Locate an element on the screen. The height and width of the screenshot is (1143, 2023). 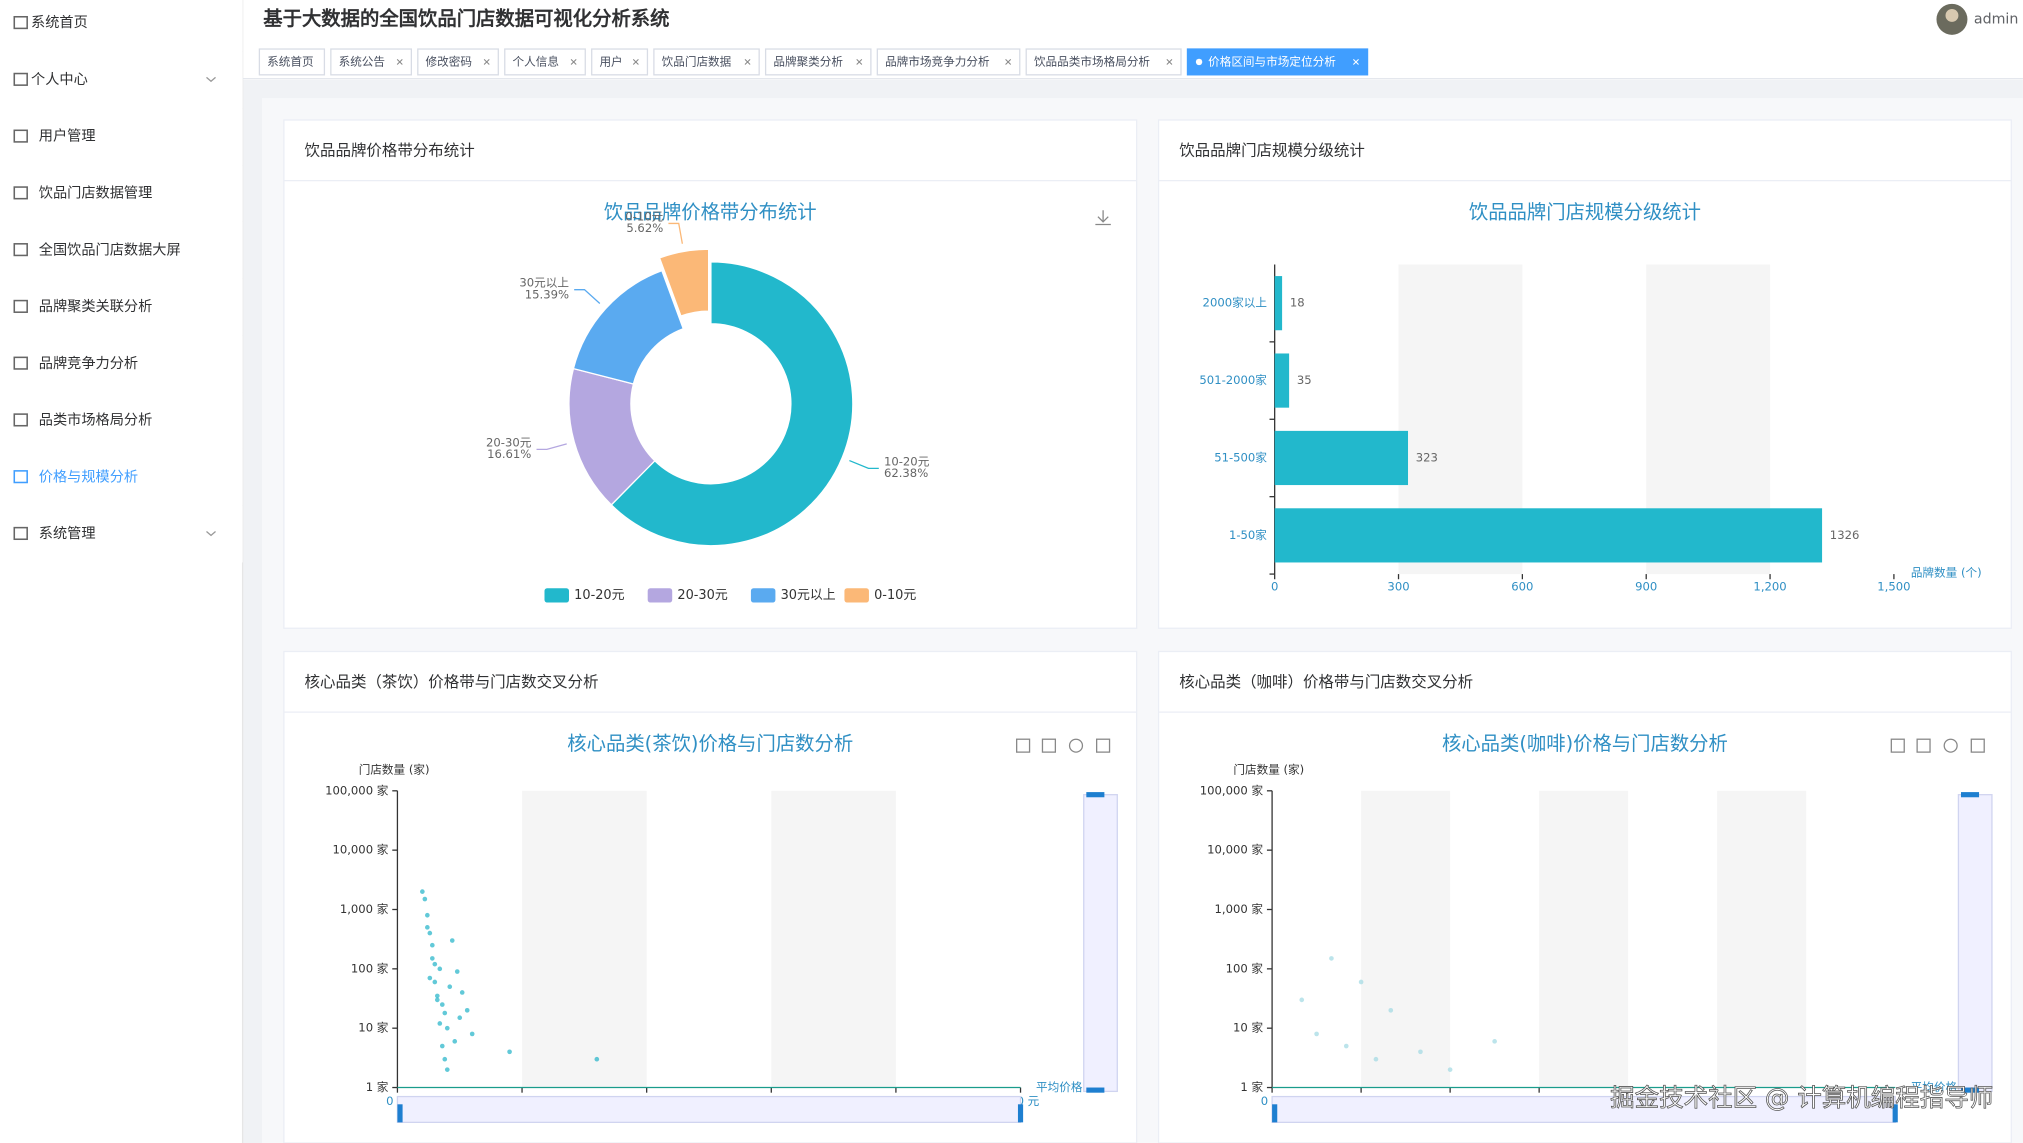
tab-label: 个人信息 is located at coordinates (536, 61).